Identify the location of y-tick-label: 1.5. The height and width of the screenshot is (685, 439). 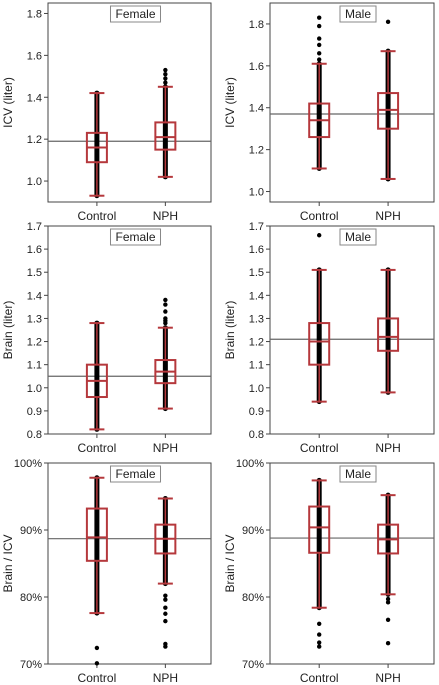
(256, 273).